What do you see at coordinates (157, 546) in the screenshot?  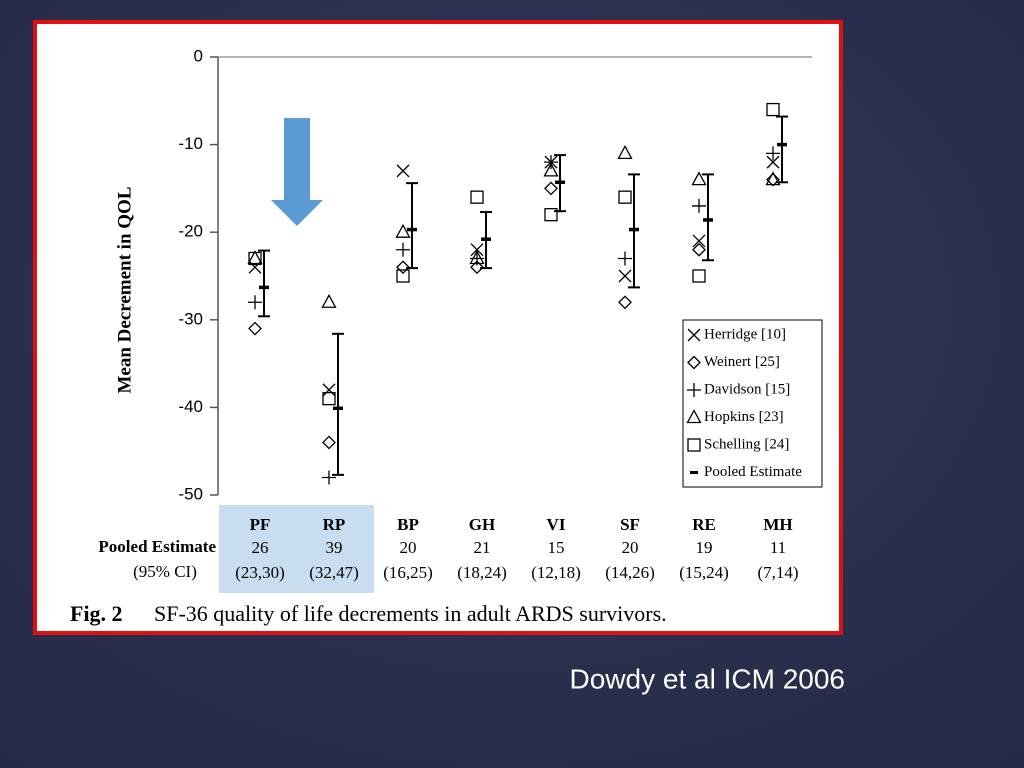 I see `table-row-label: Pooled Estimate` at bounding box center [157, 546].